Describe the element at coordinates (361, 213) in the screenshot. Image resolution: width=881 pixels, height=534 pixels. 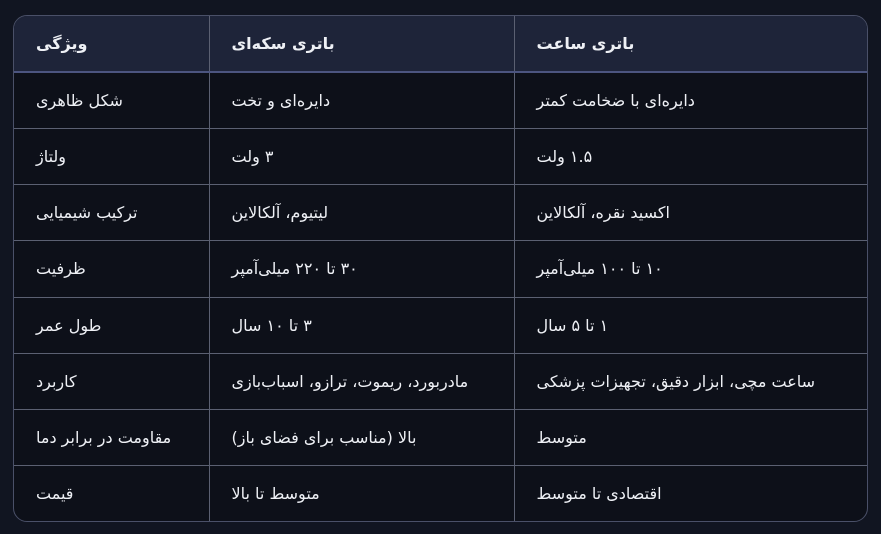
I see `coin-battery-cell: لیتیوم، آلکالاین` at that location.